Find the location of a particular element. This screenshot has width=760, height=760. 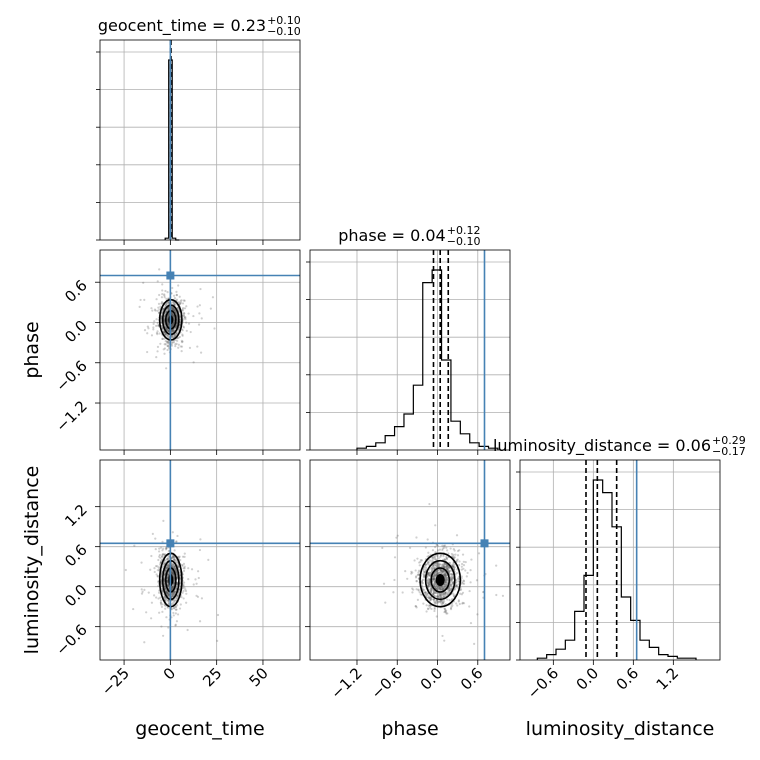

density-contour is located at coordinates (440, 580).